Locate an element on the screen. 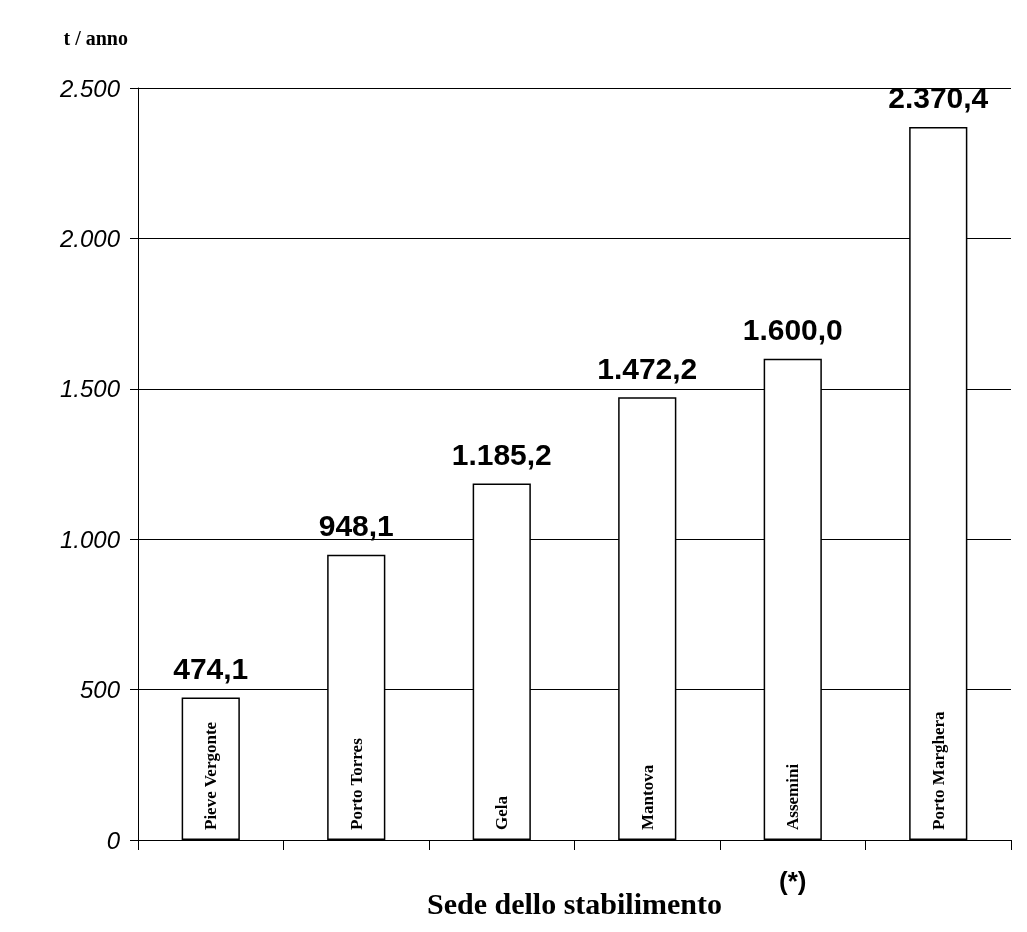 Image resolution: width=1027 pixels, height=932 pixels. x-tick-label: Pieve Vergonte is located at coordinates (211, 775).